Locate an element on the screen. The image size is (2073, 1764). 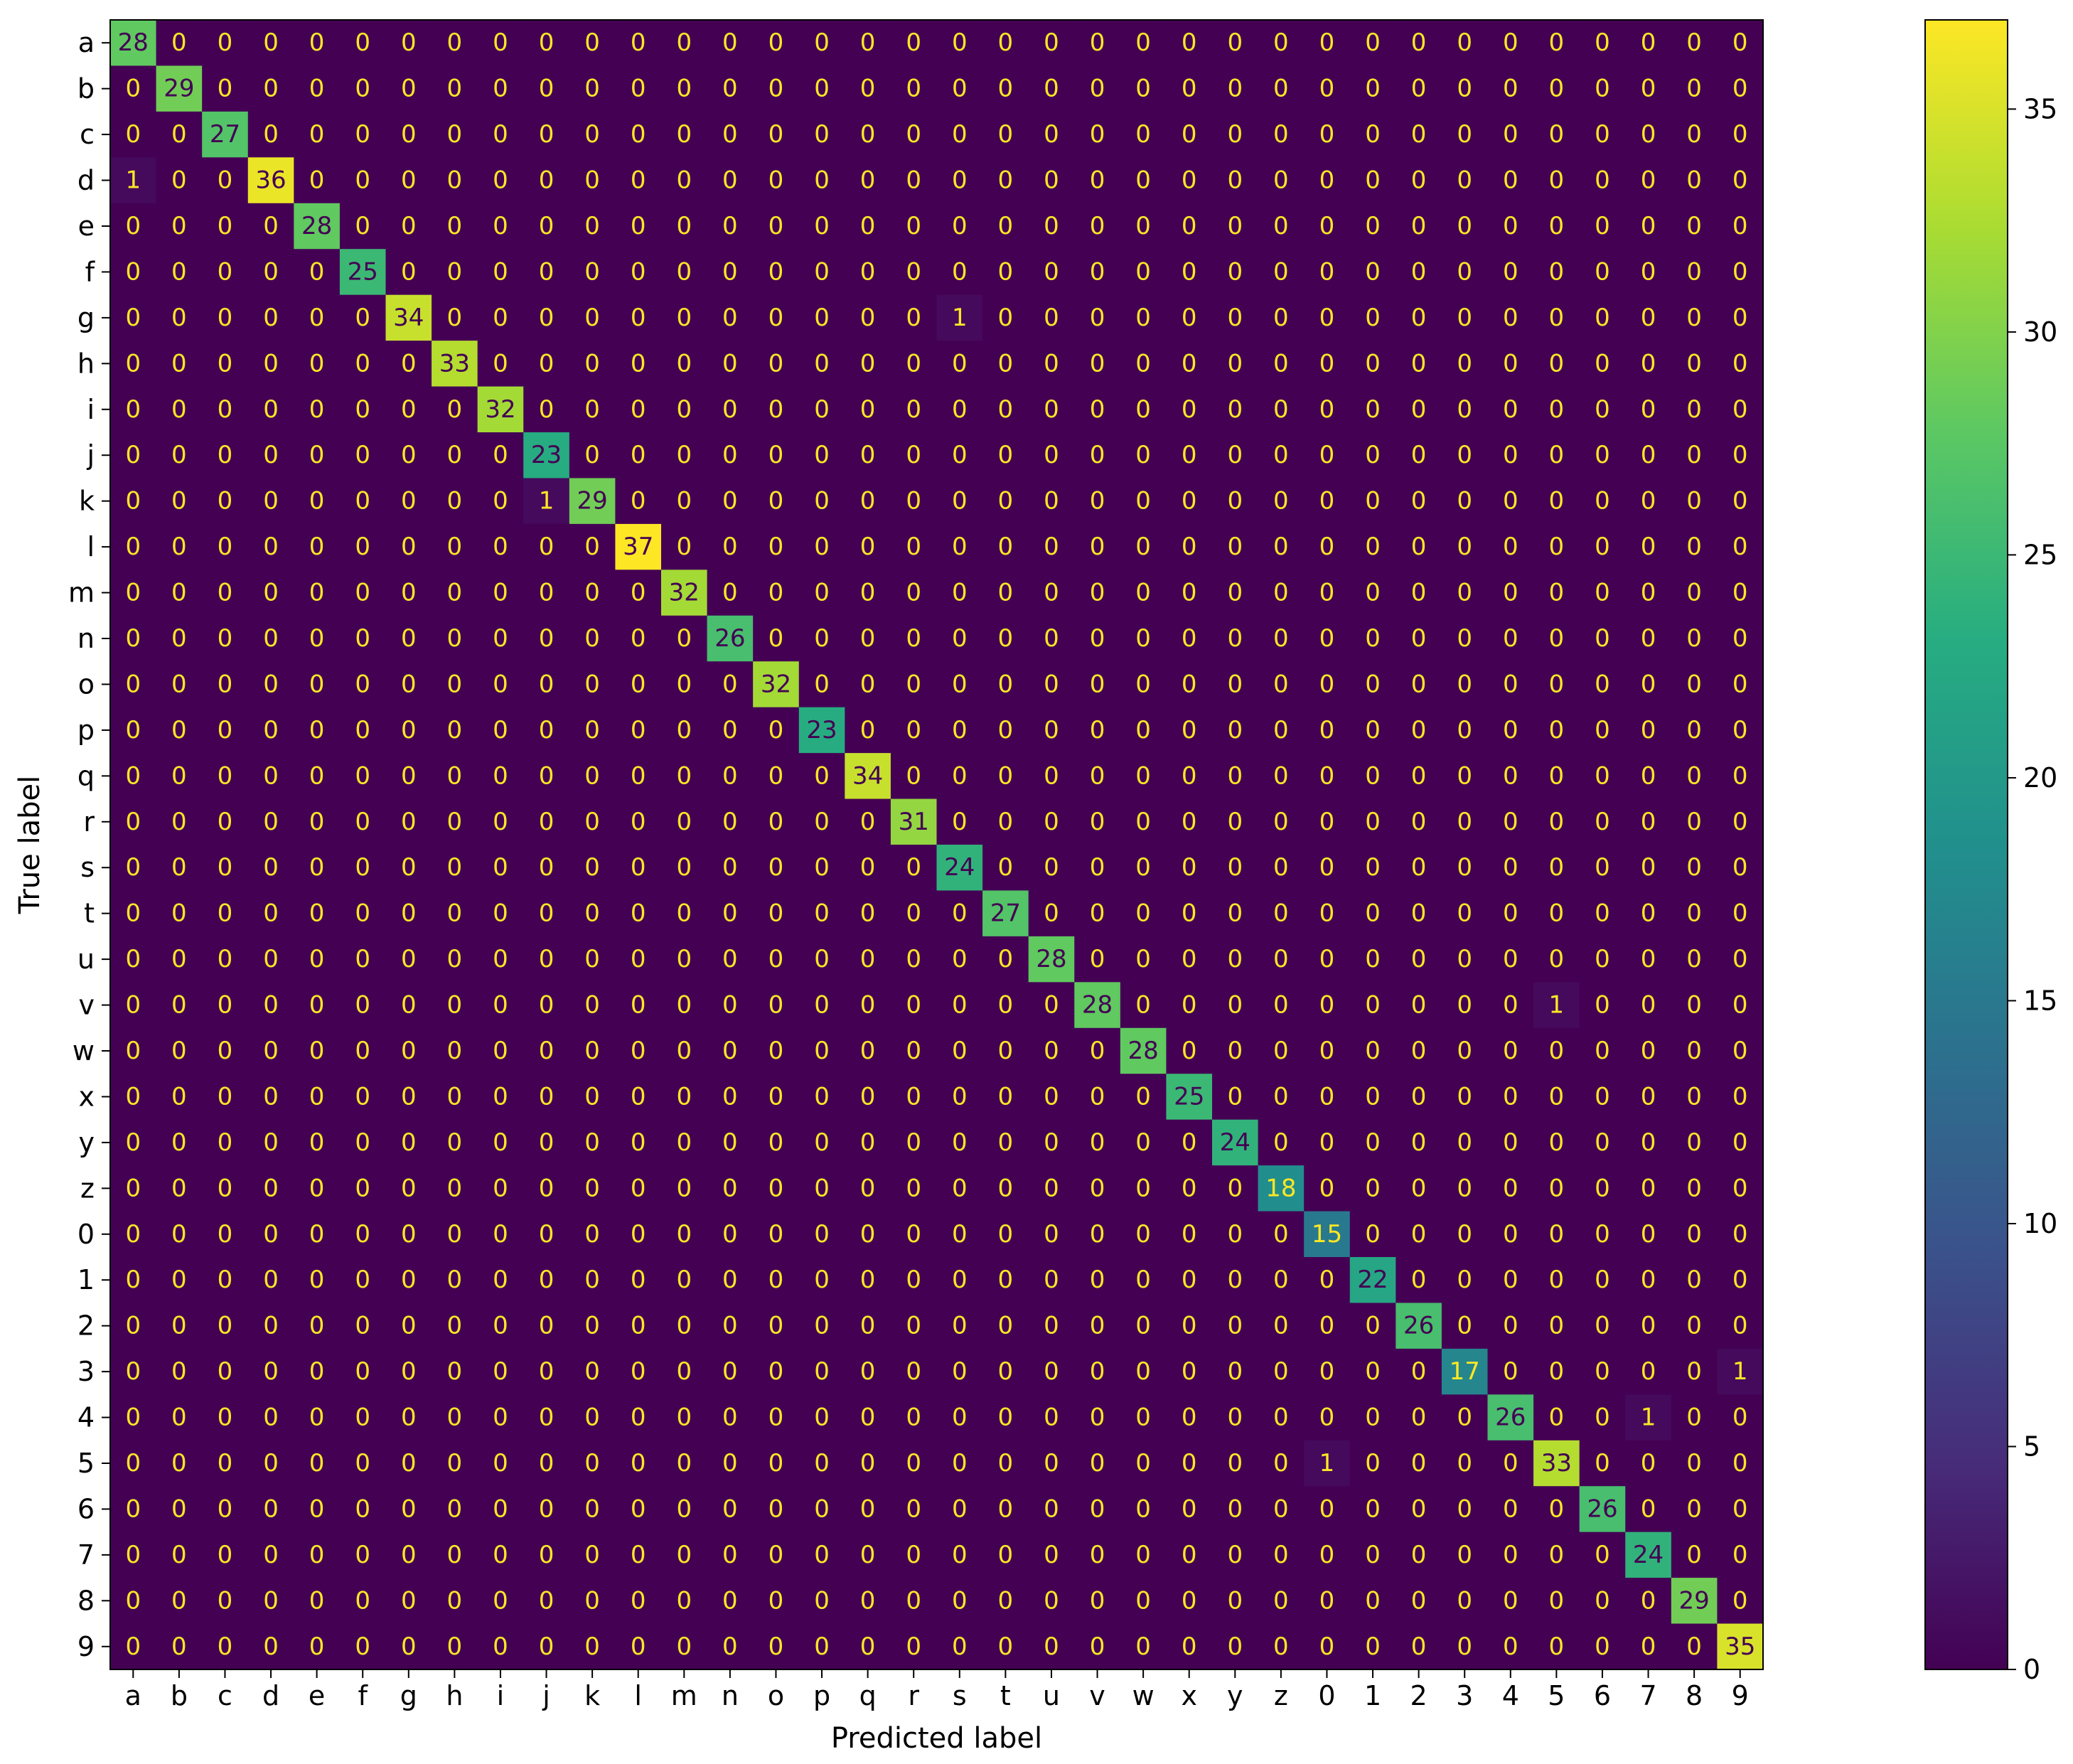
cell-u-b is located at coordinates (179, 959).